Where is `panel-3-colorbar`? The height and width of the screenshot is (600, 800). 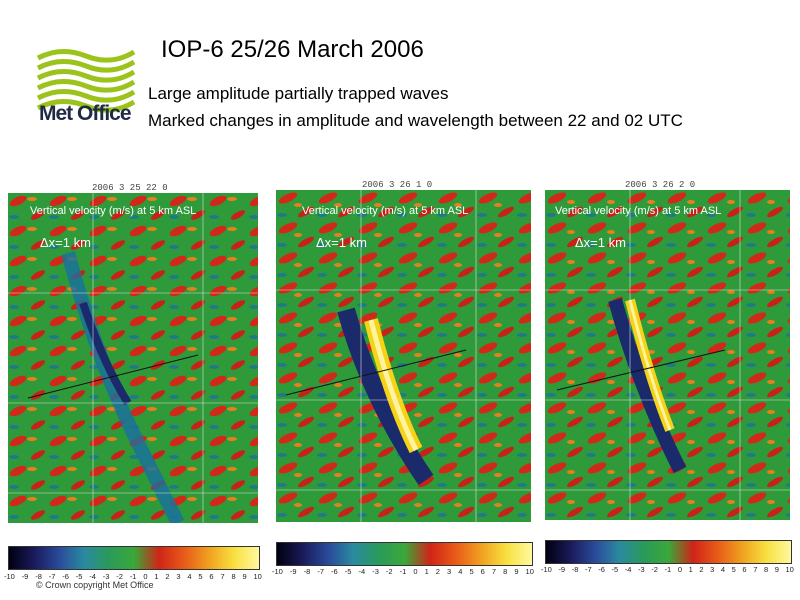 panel-3-colorbar is located at coordinates (668, 552).